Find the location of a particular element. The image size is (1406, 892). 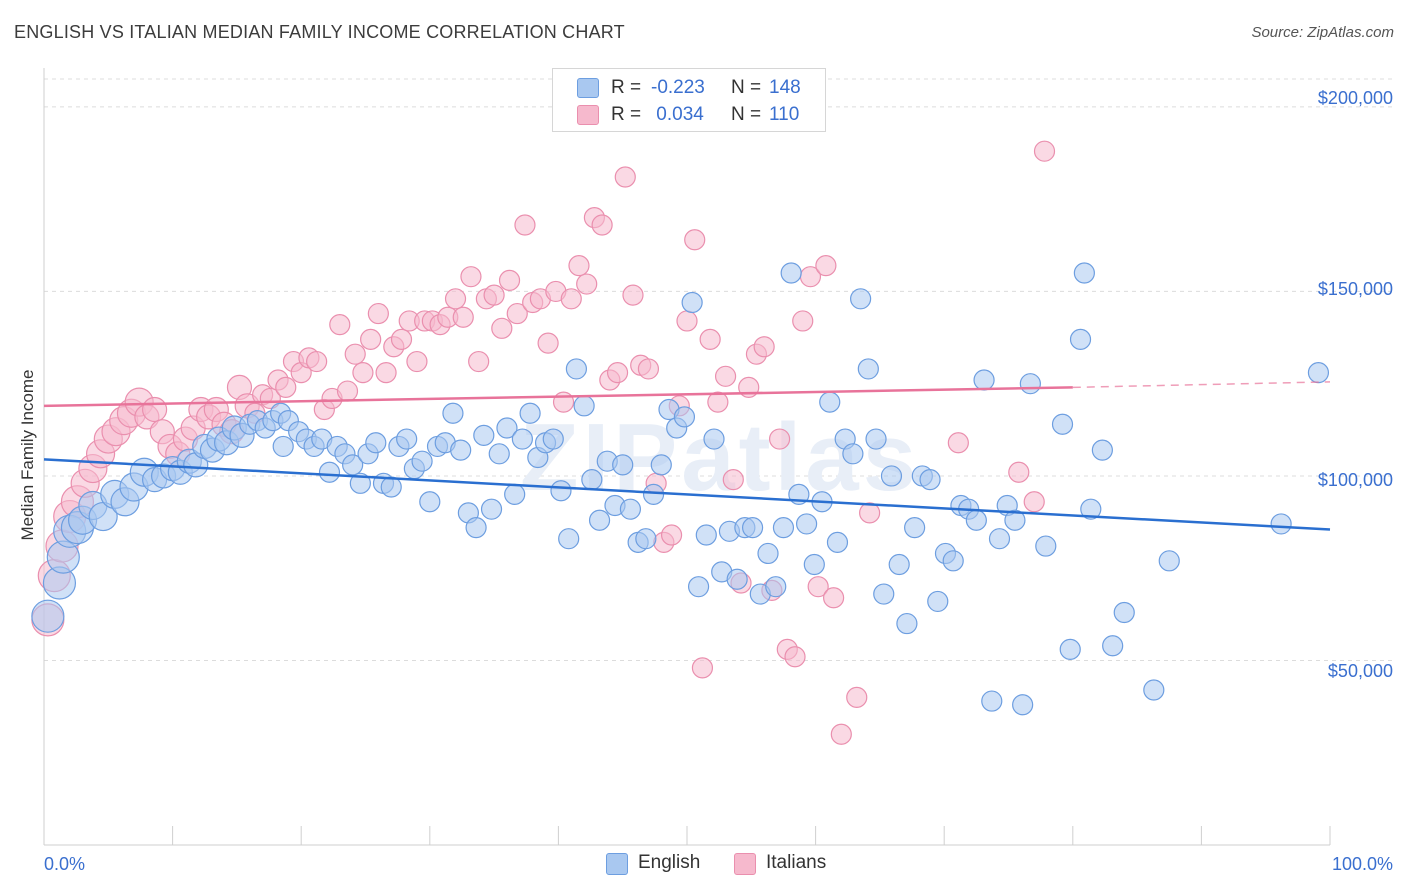

italians-trend-extension is located at coordinates (1201, 385).